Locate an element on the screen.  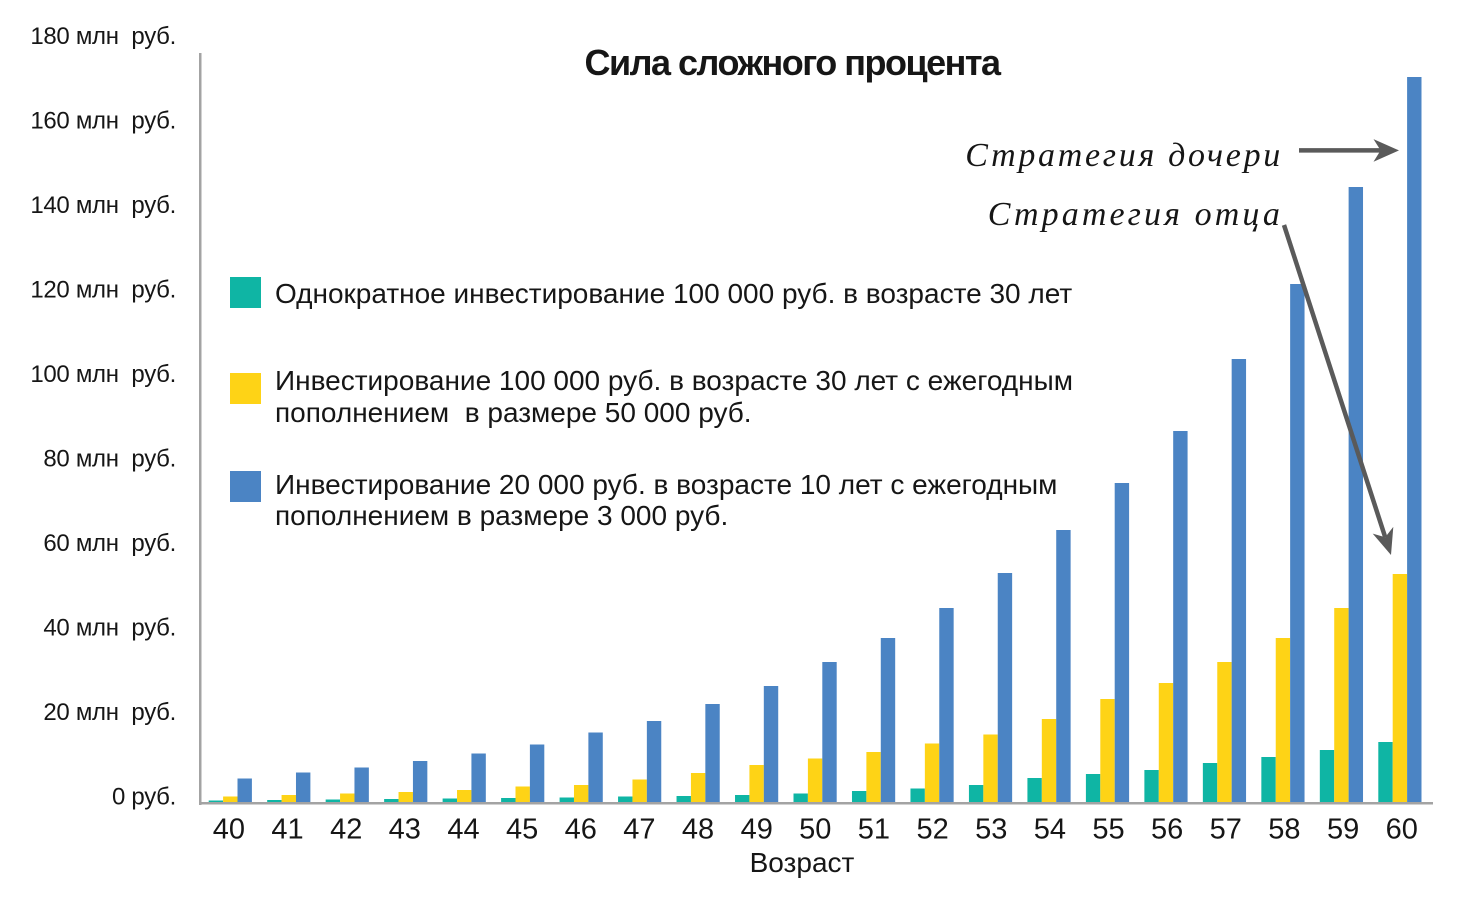
svg-text: 50 is located at coordinates (815, 830).